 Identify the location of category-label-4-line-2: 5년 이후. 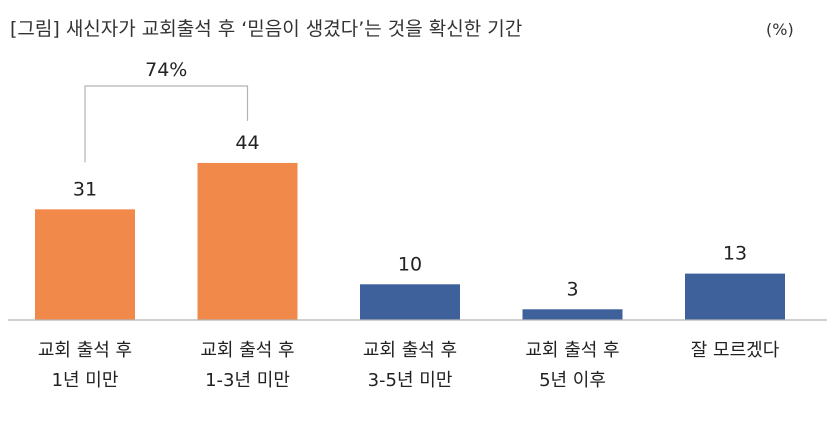
(572, 380).